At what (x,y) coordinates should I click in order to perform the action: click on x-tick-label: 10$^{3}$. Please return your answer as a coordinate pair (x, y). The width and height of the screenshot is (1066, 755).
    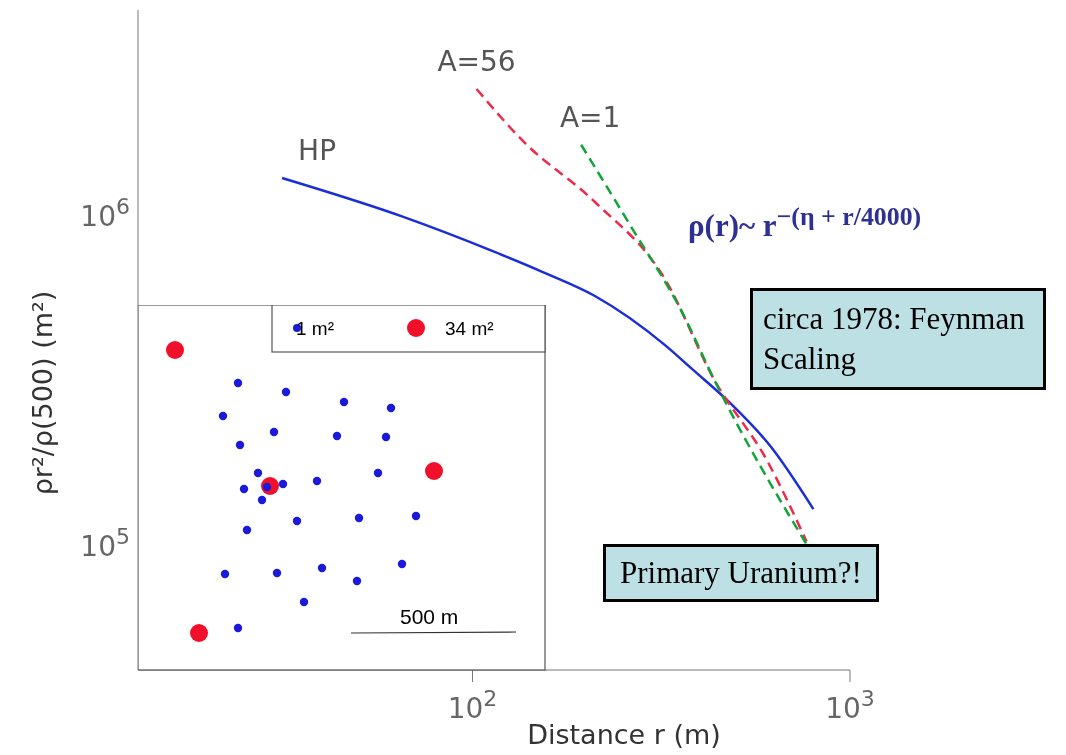
    Looking at the image, I should click on (850, 705).